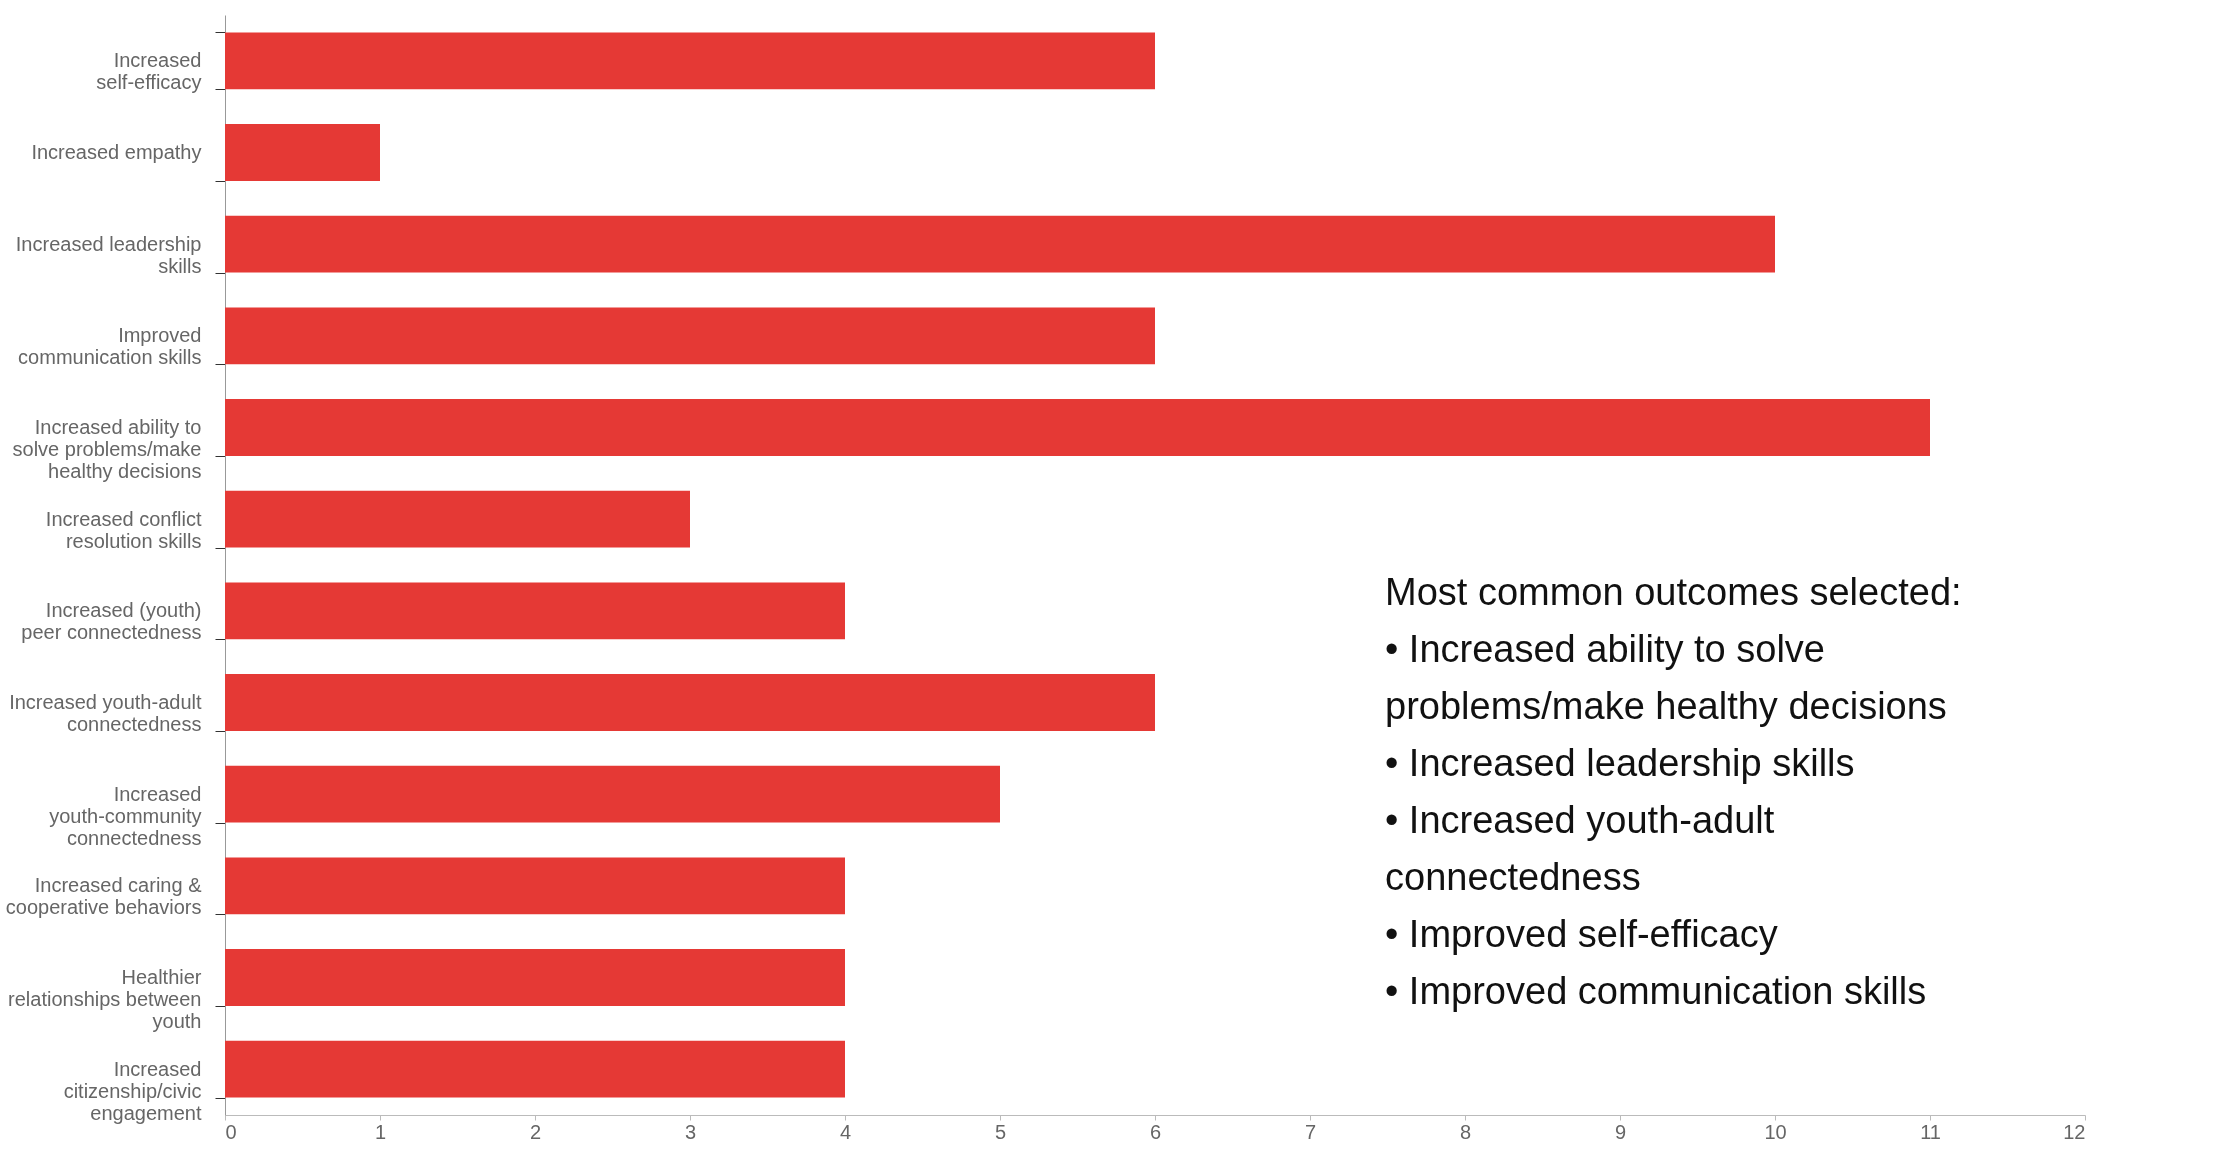 This screenshot has height=1164, width=2229. Describe the element at coordinates (1310, 1131) in the screenshot. I see `x-tick-label: 7` at that location.